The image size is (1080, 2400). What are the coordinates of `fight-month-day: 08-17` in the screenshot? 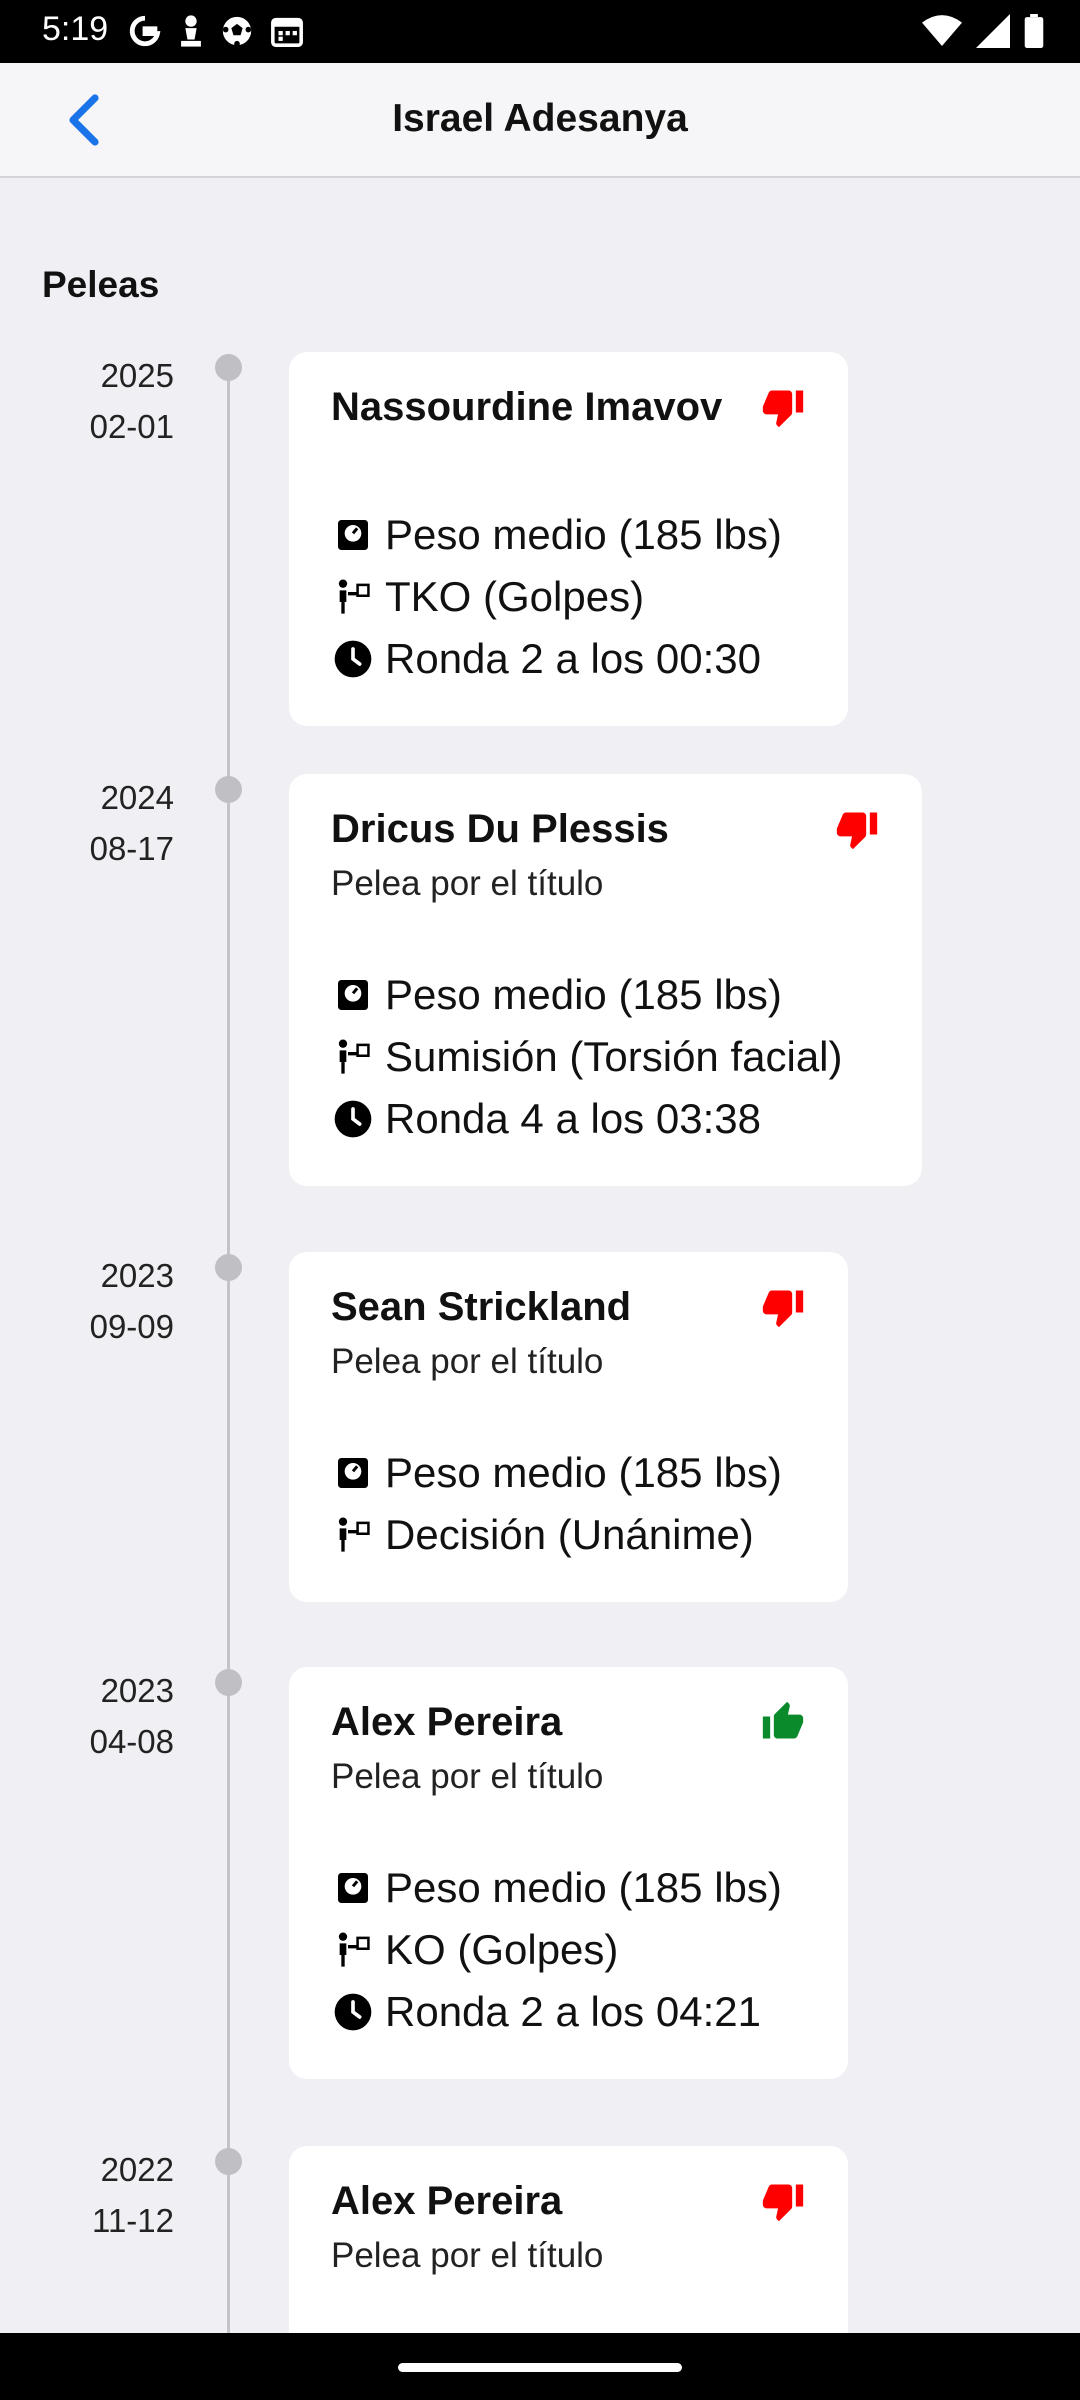 It's located at (131, 848).